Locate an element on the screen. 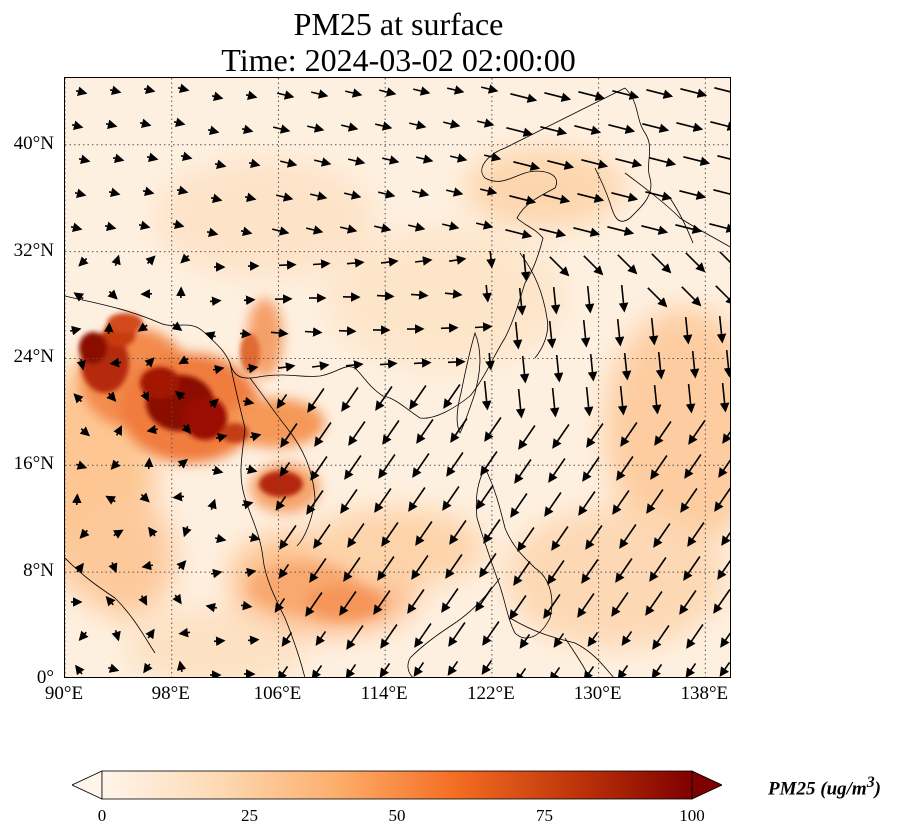  colorbar-tick-label: 100 is located at coordinates (692, 815).